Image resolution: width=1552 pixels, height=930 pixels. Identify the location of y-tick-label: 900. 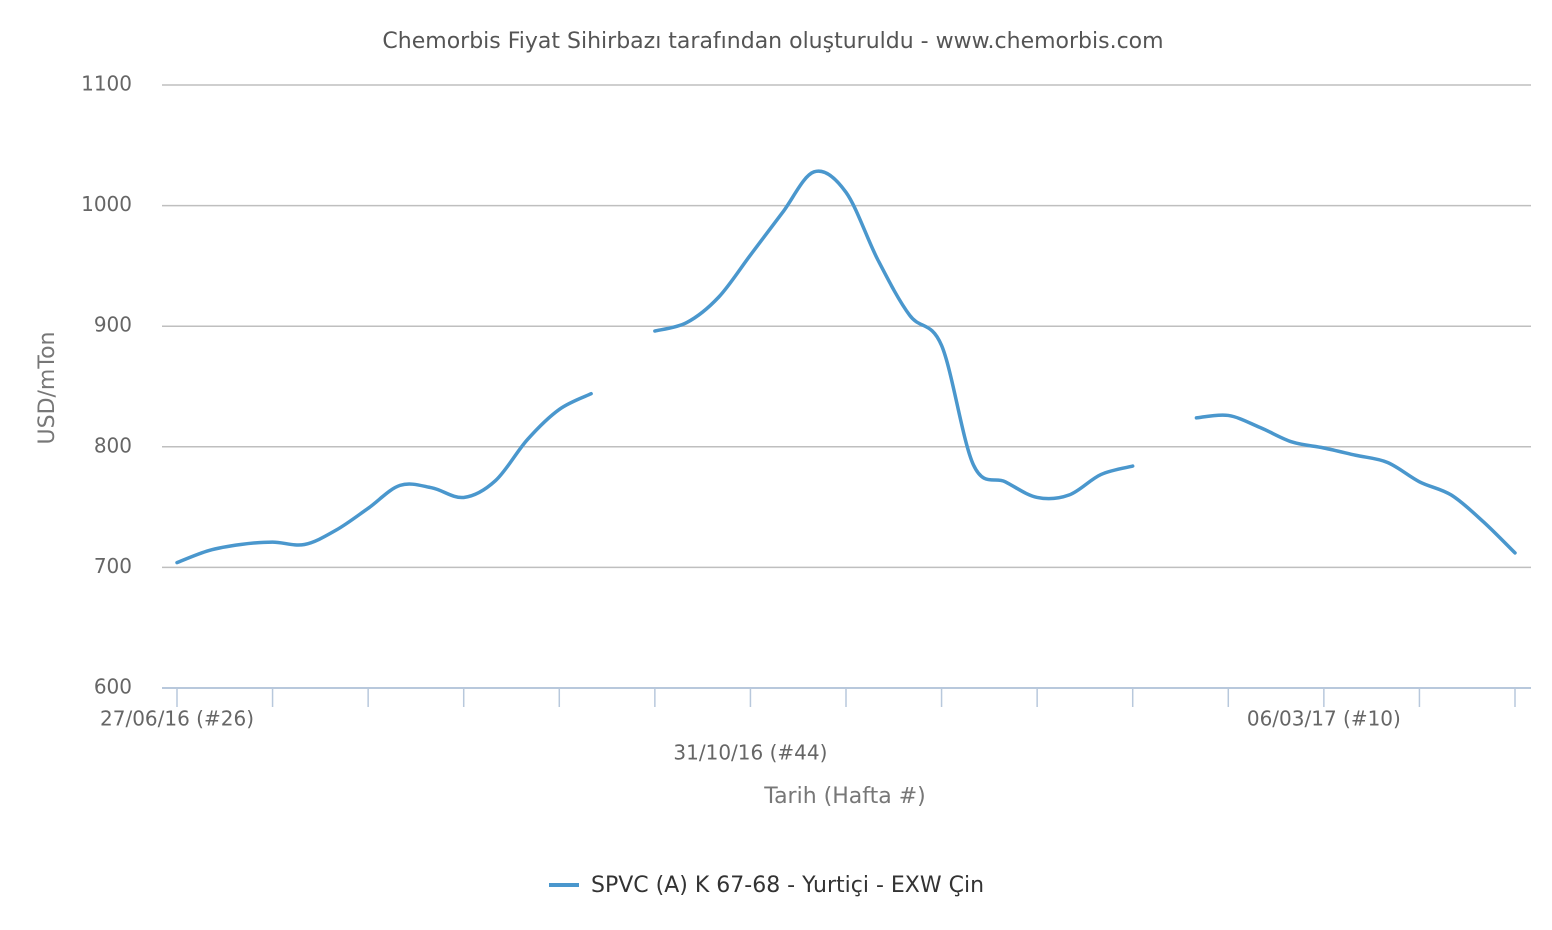
(113, 325).